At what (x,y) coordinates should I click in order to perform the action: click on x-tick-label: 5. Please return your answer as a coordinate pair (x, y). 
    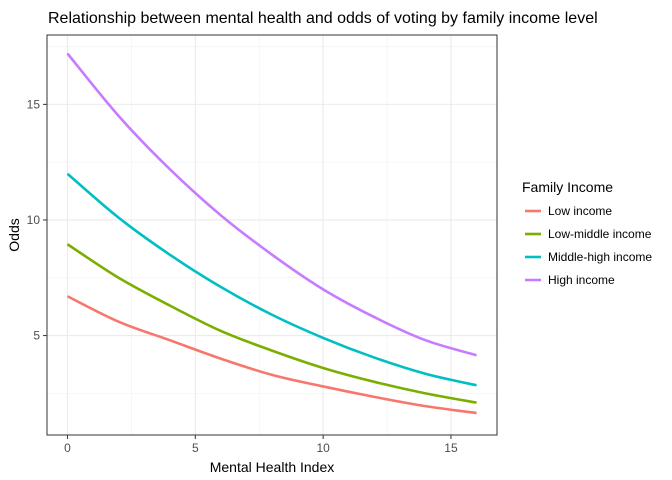
    Looking at the image, I should click on (195, 448).